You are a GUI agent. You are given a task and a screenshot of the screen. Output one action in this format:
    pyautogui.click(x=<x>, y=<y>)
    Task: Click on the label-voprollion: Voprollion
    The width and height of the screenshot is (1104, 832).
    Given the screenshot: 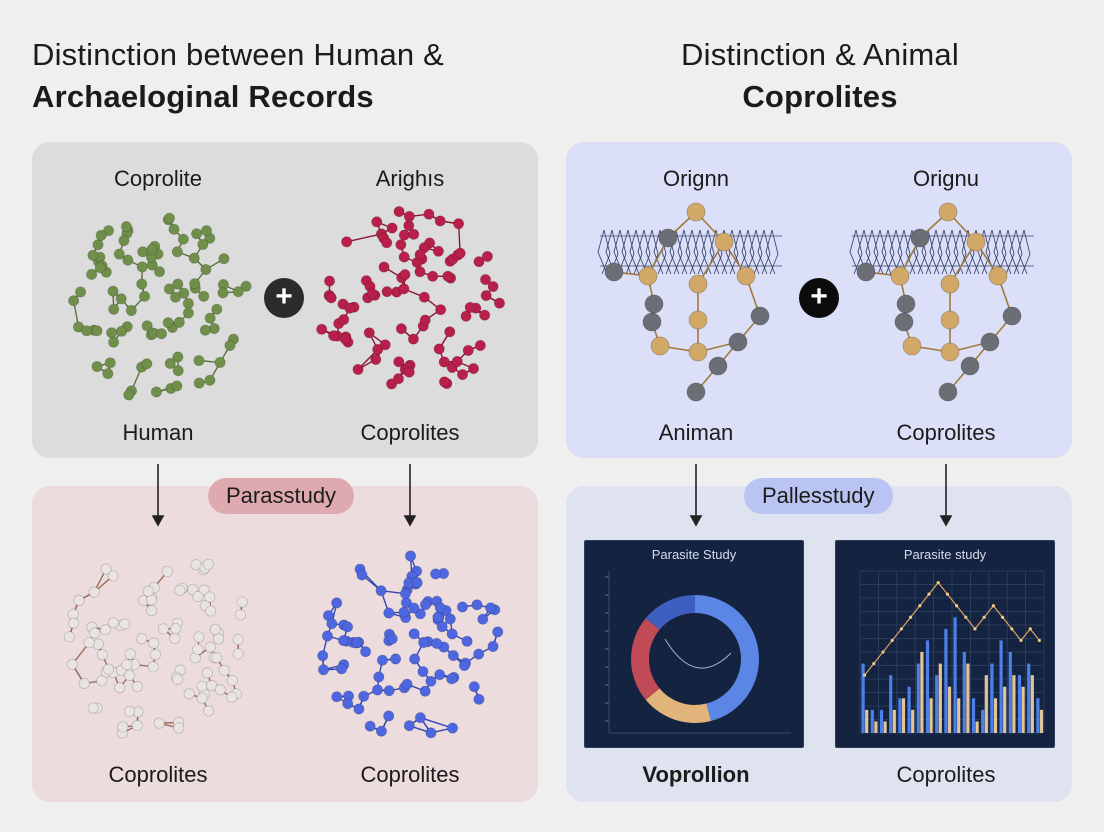 What is the action you would take?
    pyautogui.click(x=696, y=774)
    